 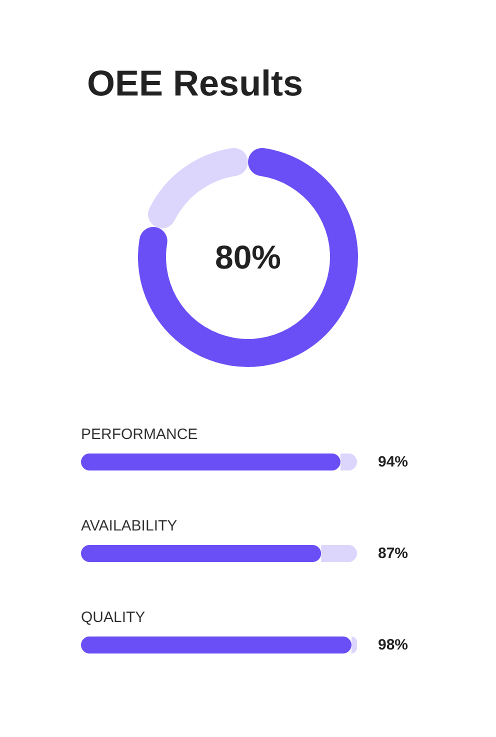 I want to click on y-tick-label: QUALITY, so click(x=113, y=617).